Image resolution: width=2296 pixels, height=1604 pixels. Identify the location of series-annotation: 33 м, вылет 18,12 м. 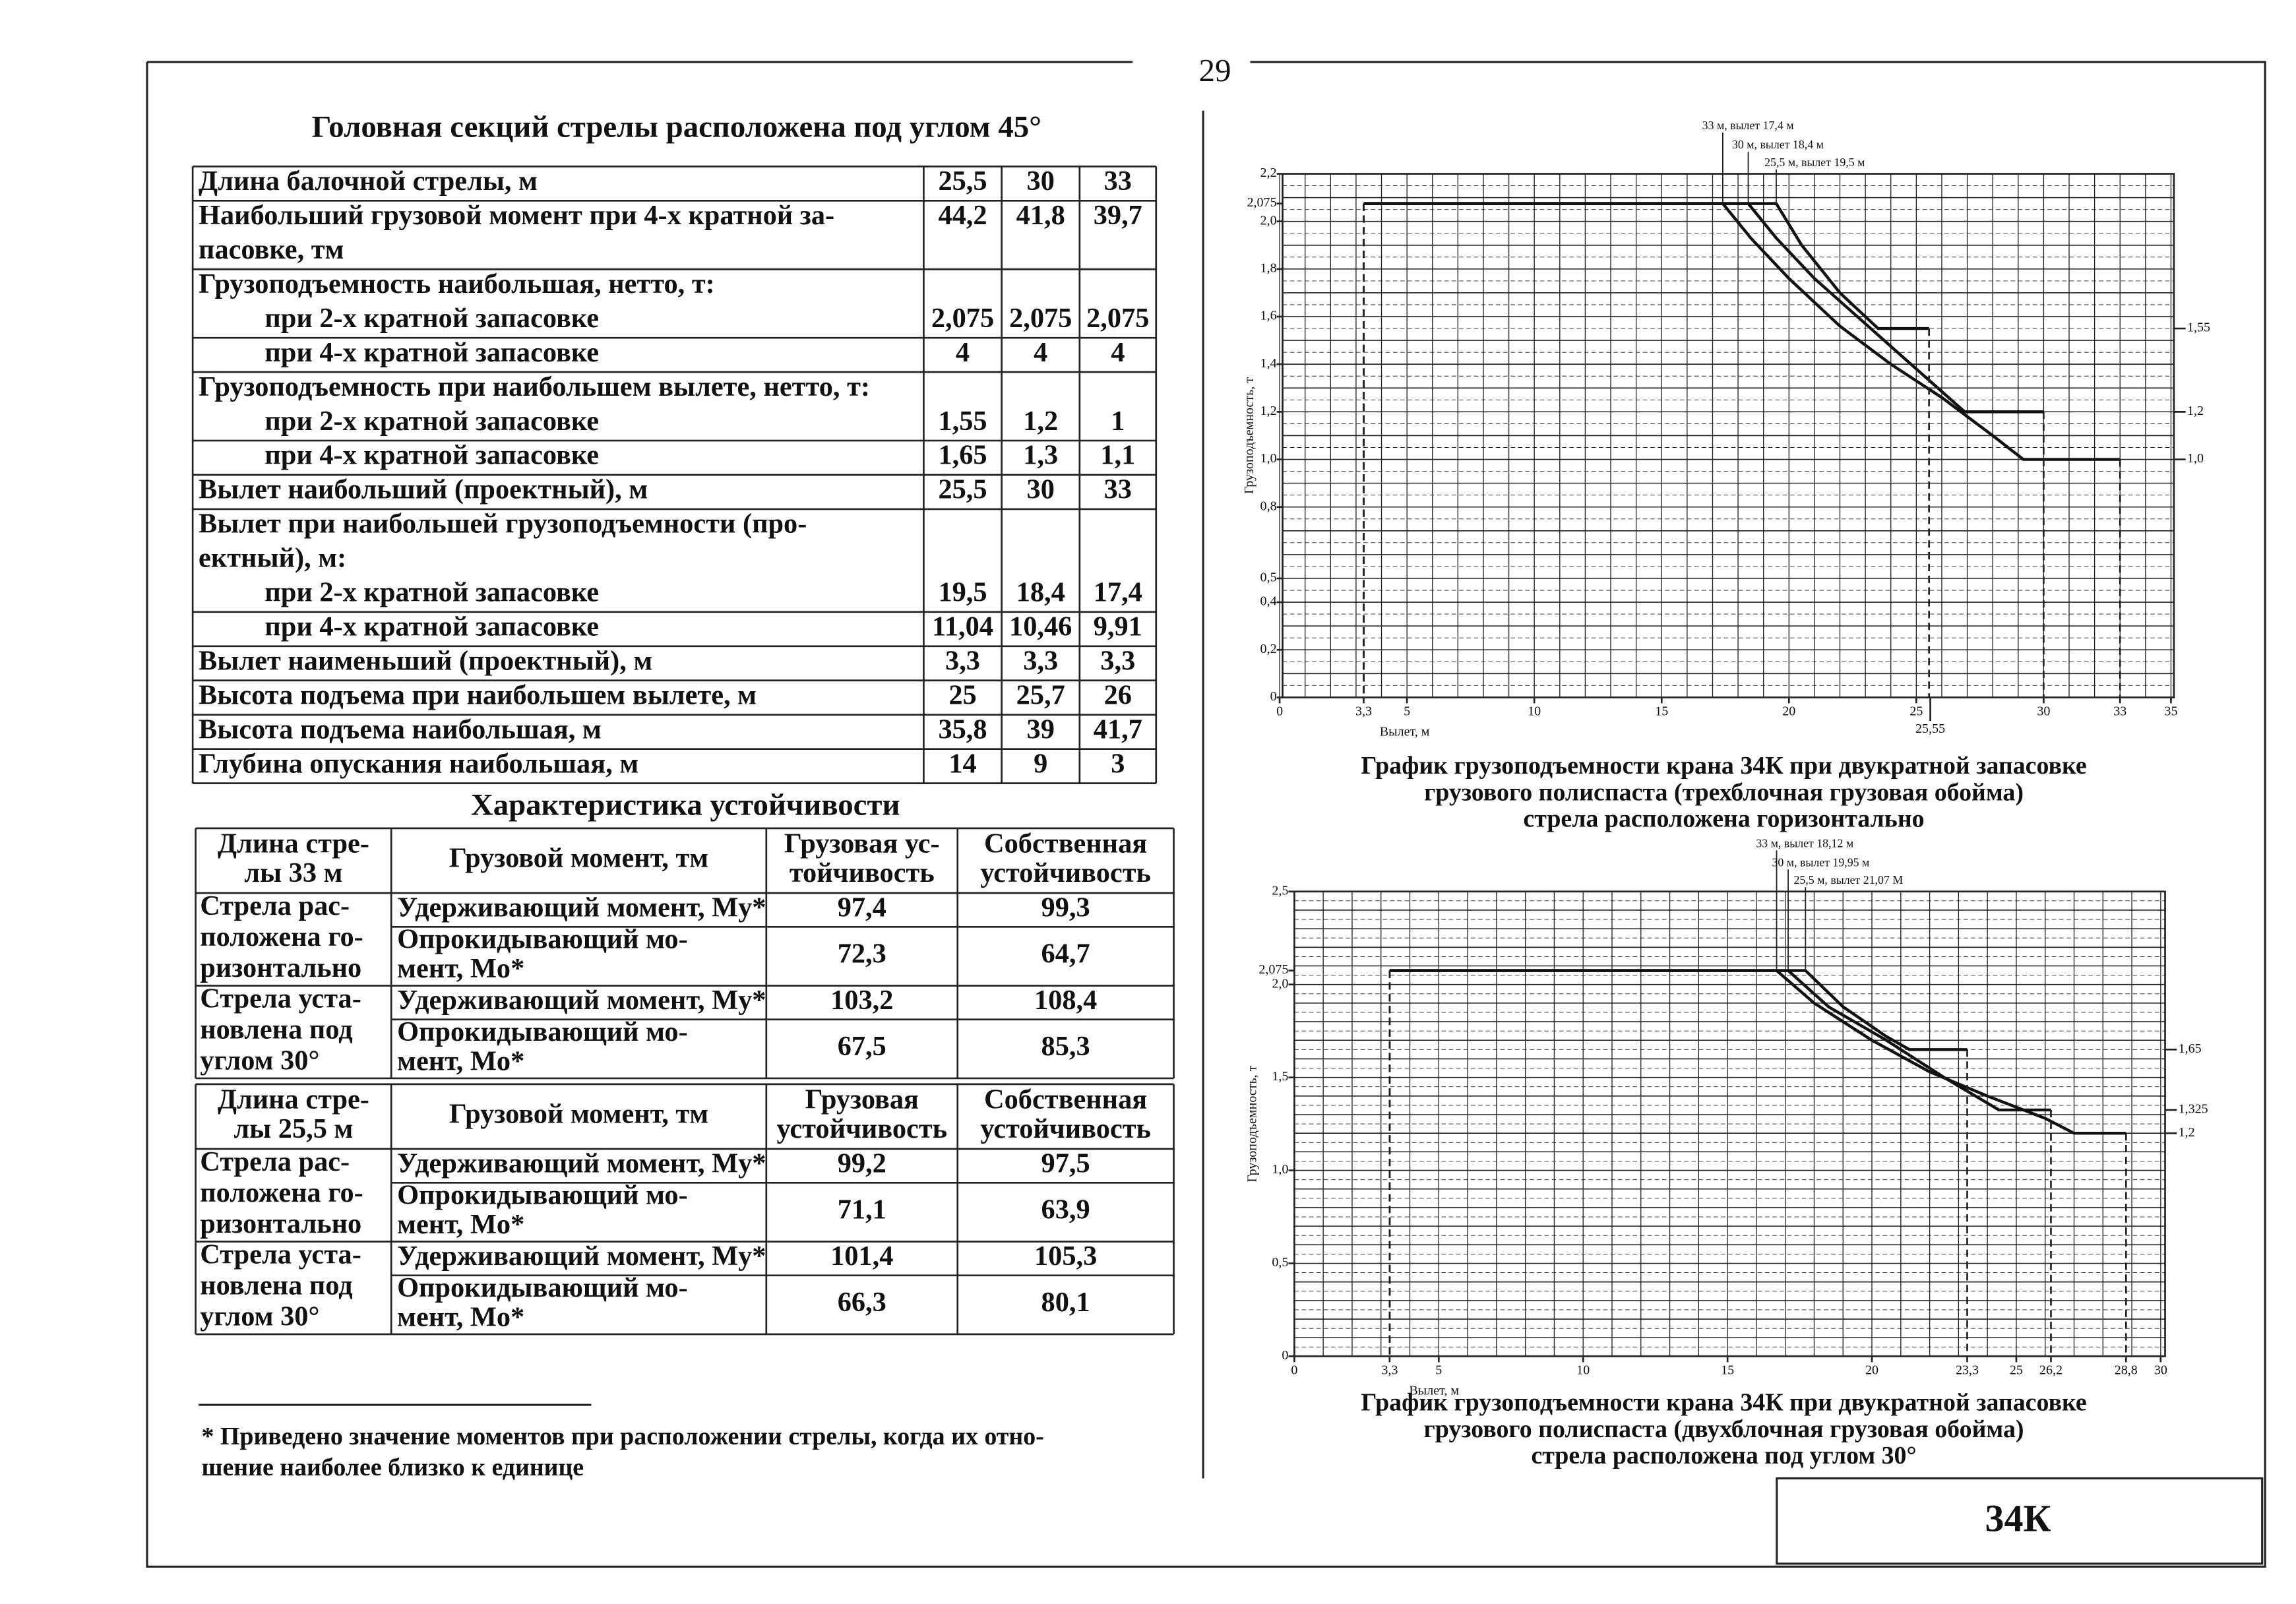
(1804, 842).